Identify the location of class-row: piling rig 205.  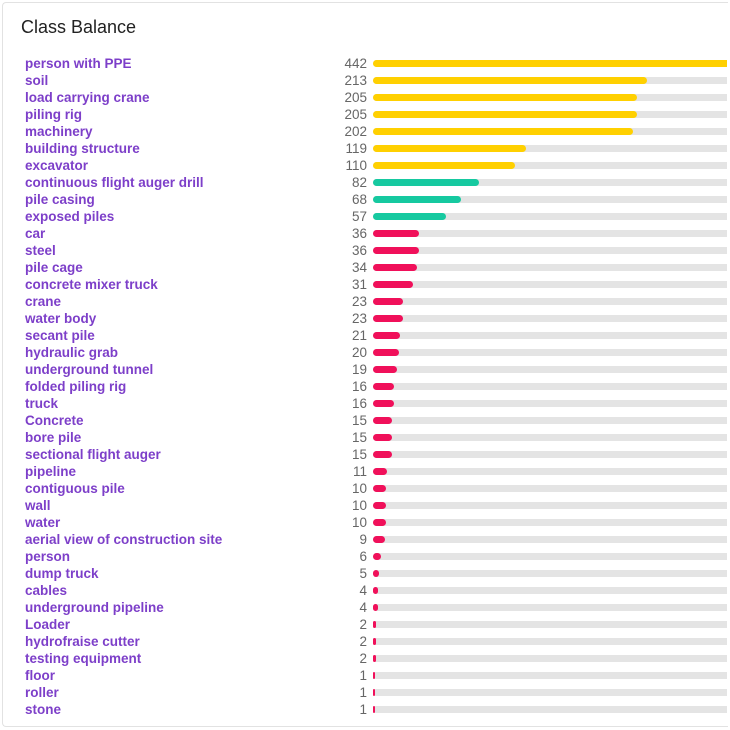
(365, 114).